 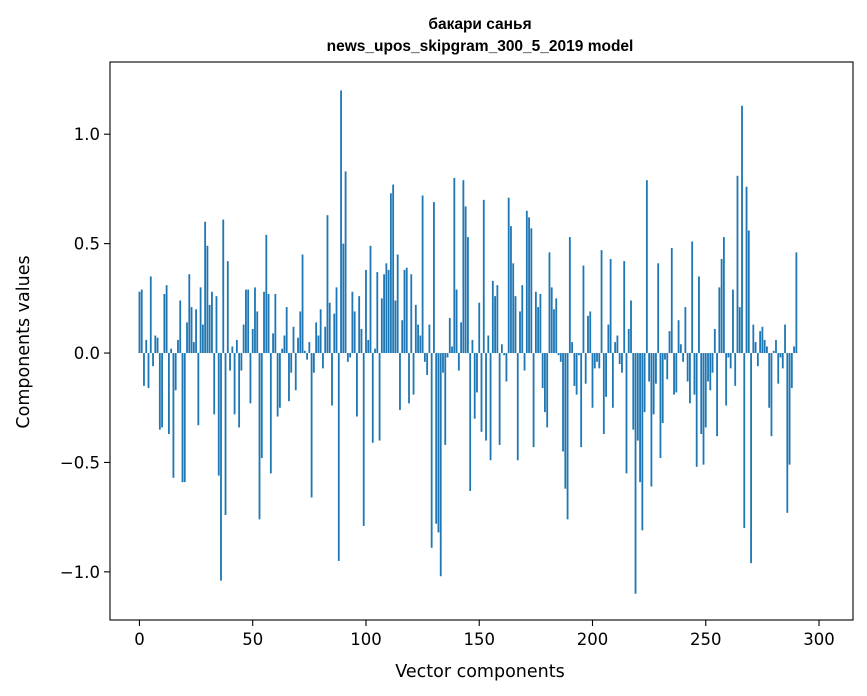 I want to click on y-tick-label: 0.0, so click(x=87, y=353).